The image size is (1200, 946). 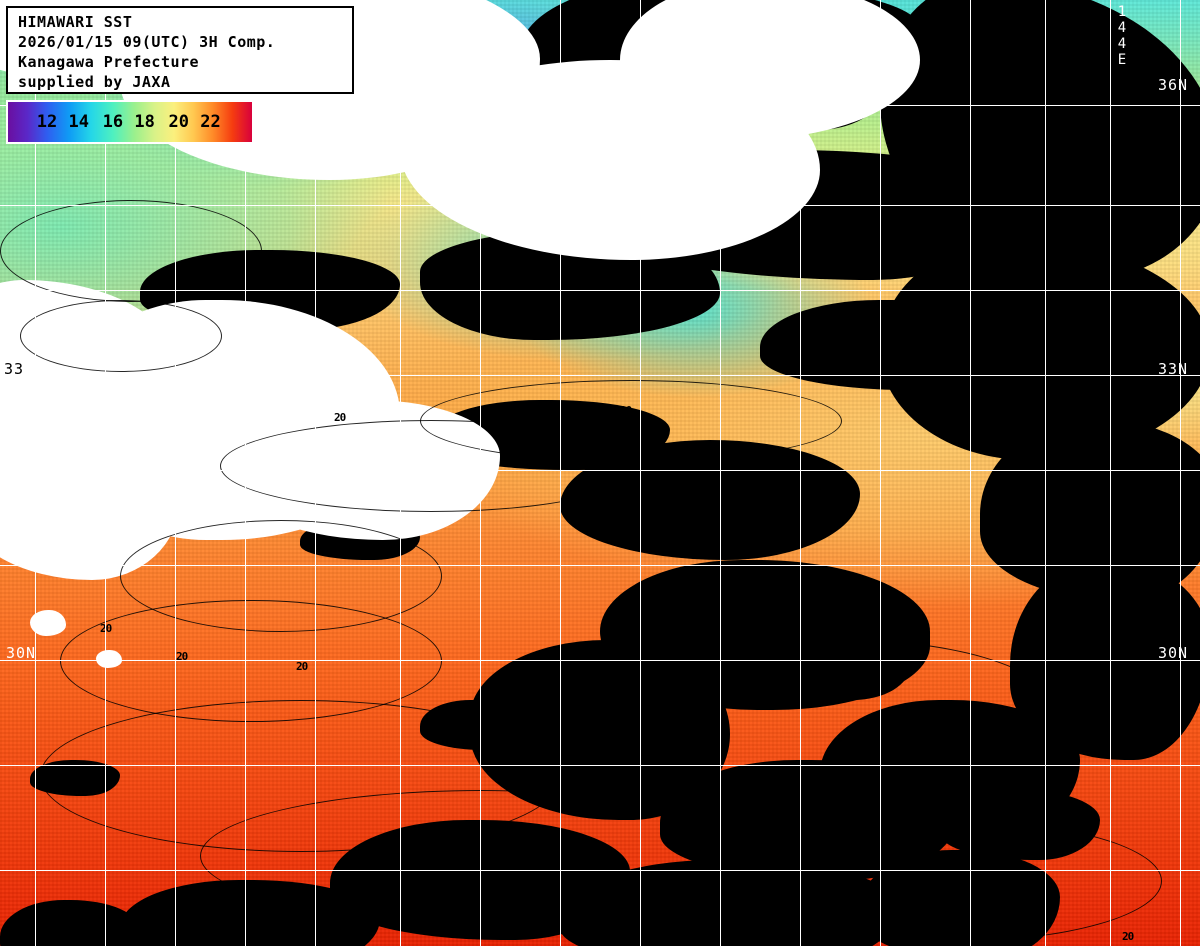 I want to click on colorbar-gradient, so click(x=130, y=122).